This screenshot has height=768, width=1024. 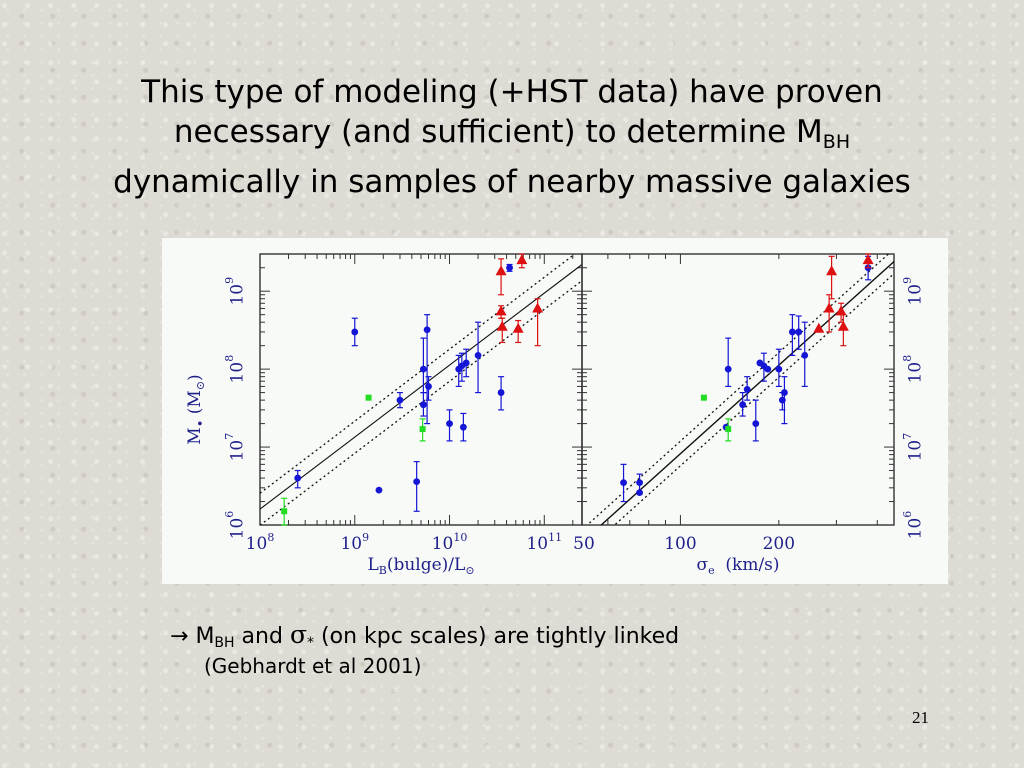 I want to click on caption-sigma-subscript: *, so click(x=311, y=643).